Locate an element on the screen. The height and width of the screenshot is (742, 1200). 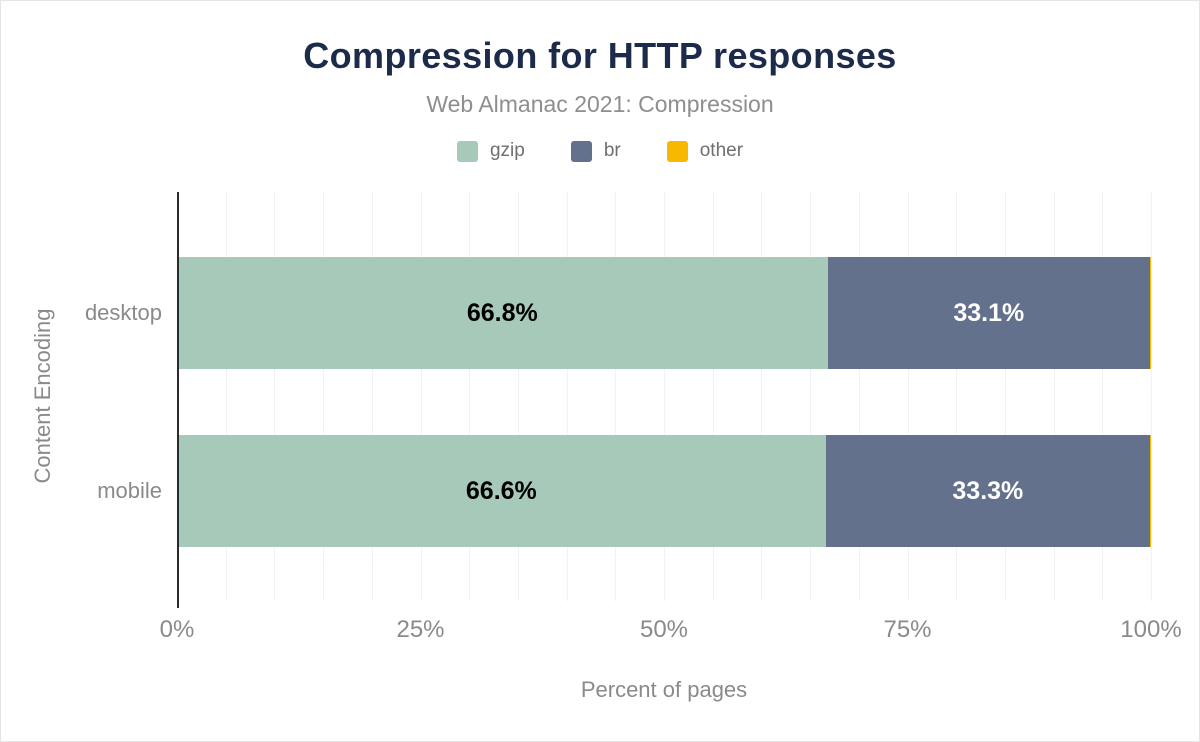
bar-segment-gzip-mobile: 66.6% is located at coordinates (501, 491).